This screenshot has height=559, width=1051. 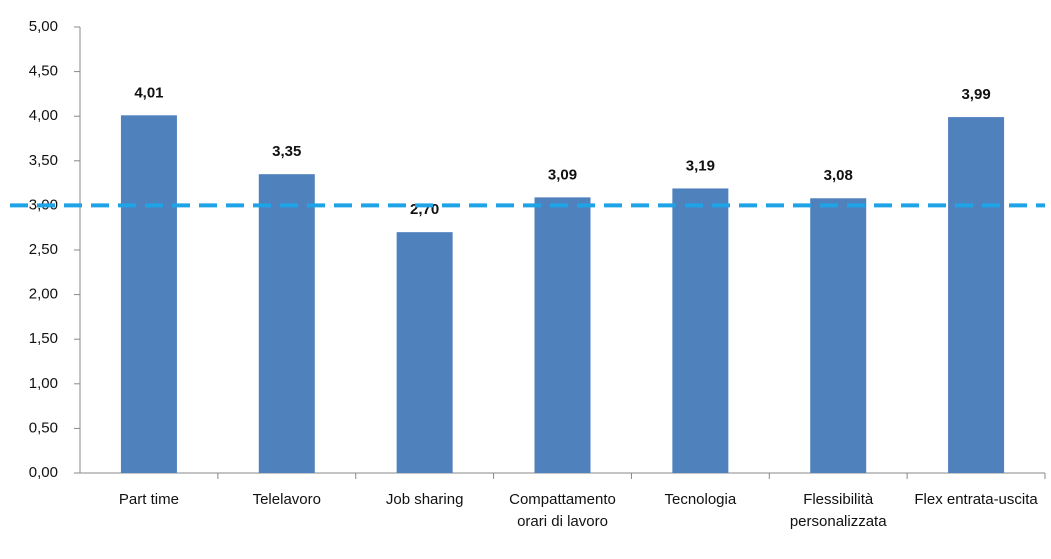 What do you see at coordinates (43, 294) in the screenshot?
I see `y-tick-label: 2,00` at bounding box center [43, 294].